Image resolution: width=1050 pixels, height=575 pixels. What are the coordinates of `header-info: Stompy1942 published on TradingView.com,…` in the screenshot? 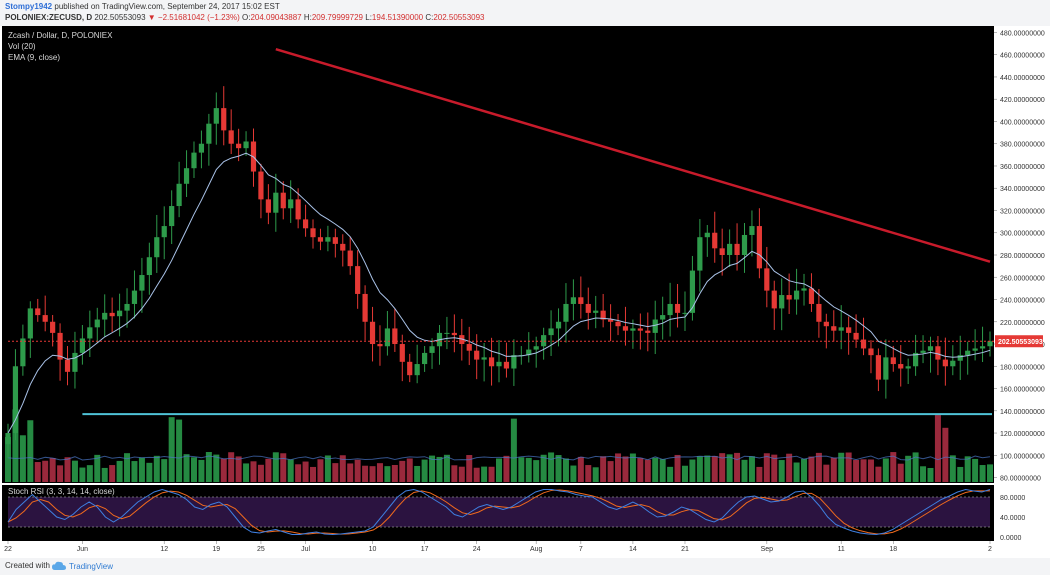 It's located at (525, 13).